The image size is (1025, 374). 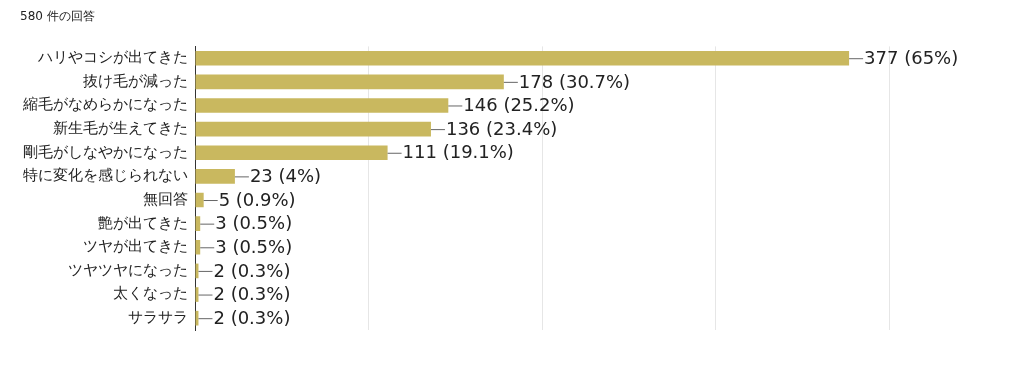 I want to click on y-tick-label: 艶が出てきた, so click(x=143, y=222).